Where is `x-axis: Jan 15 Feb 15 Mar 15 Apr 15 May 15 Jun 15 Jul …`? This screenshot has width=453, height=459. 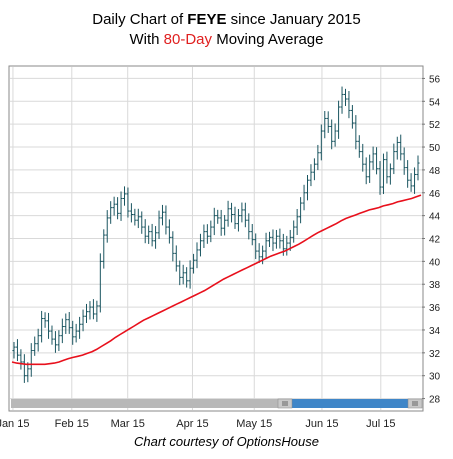
x-axis: Jan 15 Feb 15 Mar 15 Apr 15 May 15 Jun 15 Jul … is located at coordinates (197, 424).